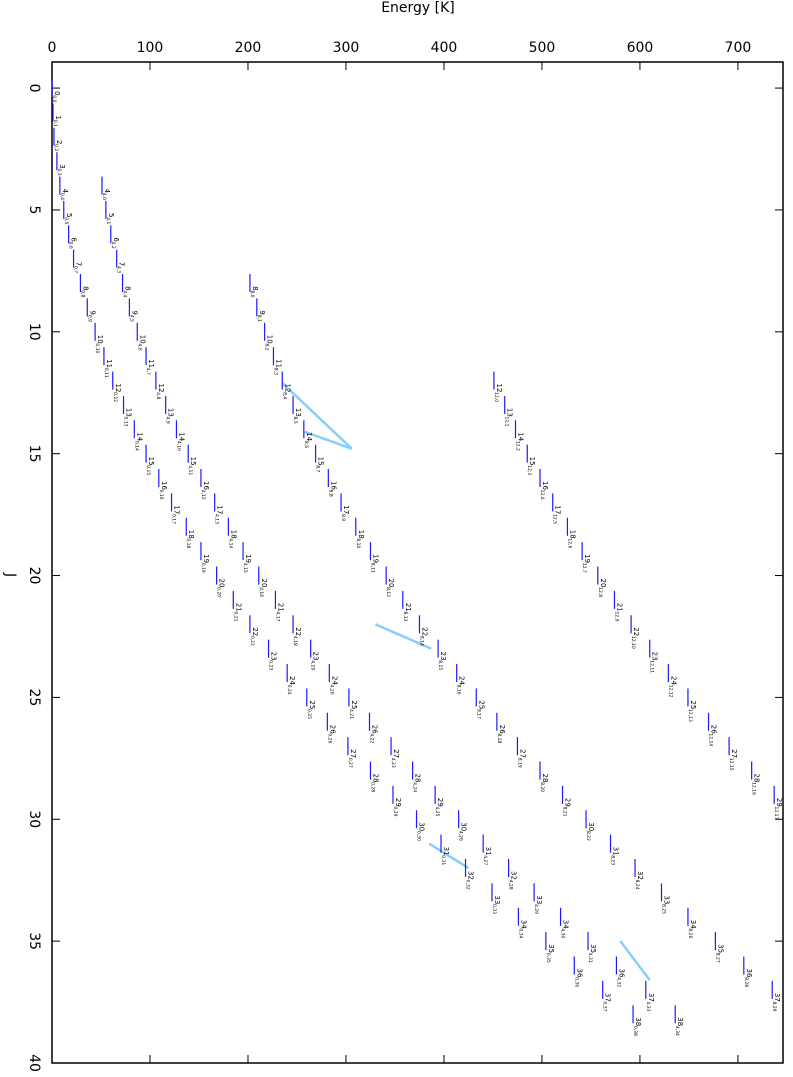 This screenshot has height=1077, width=793. I want to click on level-subscript: 4,21, so click(351, 714).